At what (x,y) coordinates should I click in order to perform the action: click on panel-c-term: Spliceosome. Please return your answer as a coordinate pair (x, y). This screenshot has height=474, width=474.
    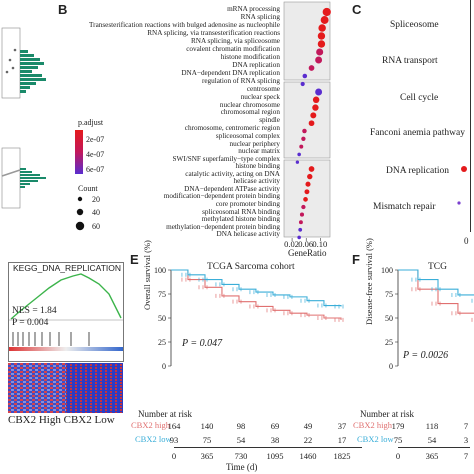
    Looking at the image, I should click on (414, 25).